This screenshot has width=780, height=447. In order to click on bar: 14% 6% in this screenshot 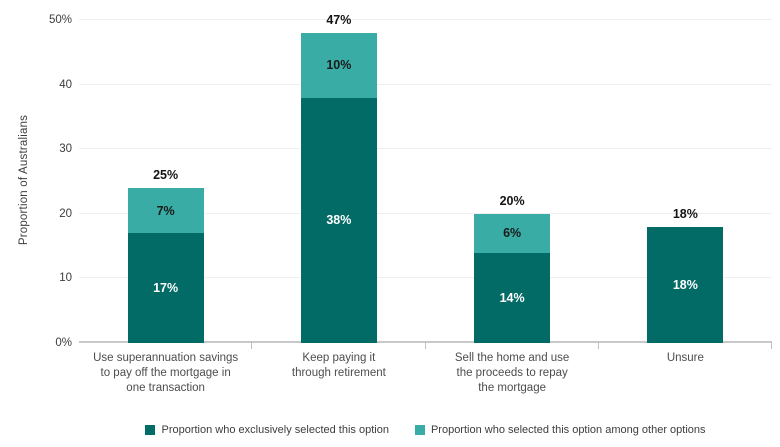, I will do `click(512, 278)`.